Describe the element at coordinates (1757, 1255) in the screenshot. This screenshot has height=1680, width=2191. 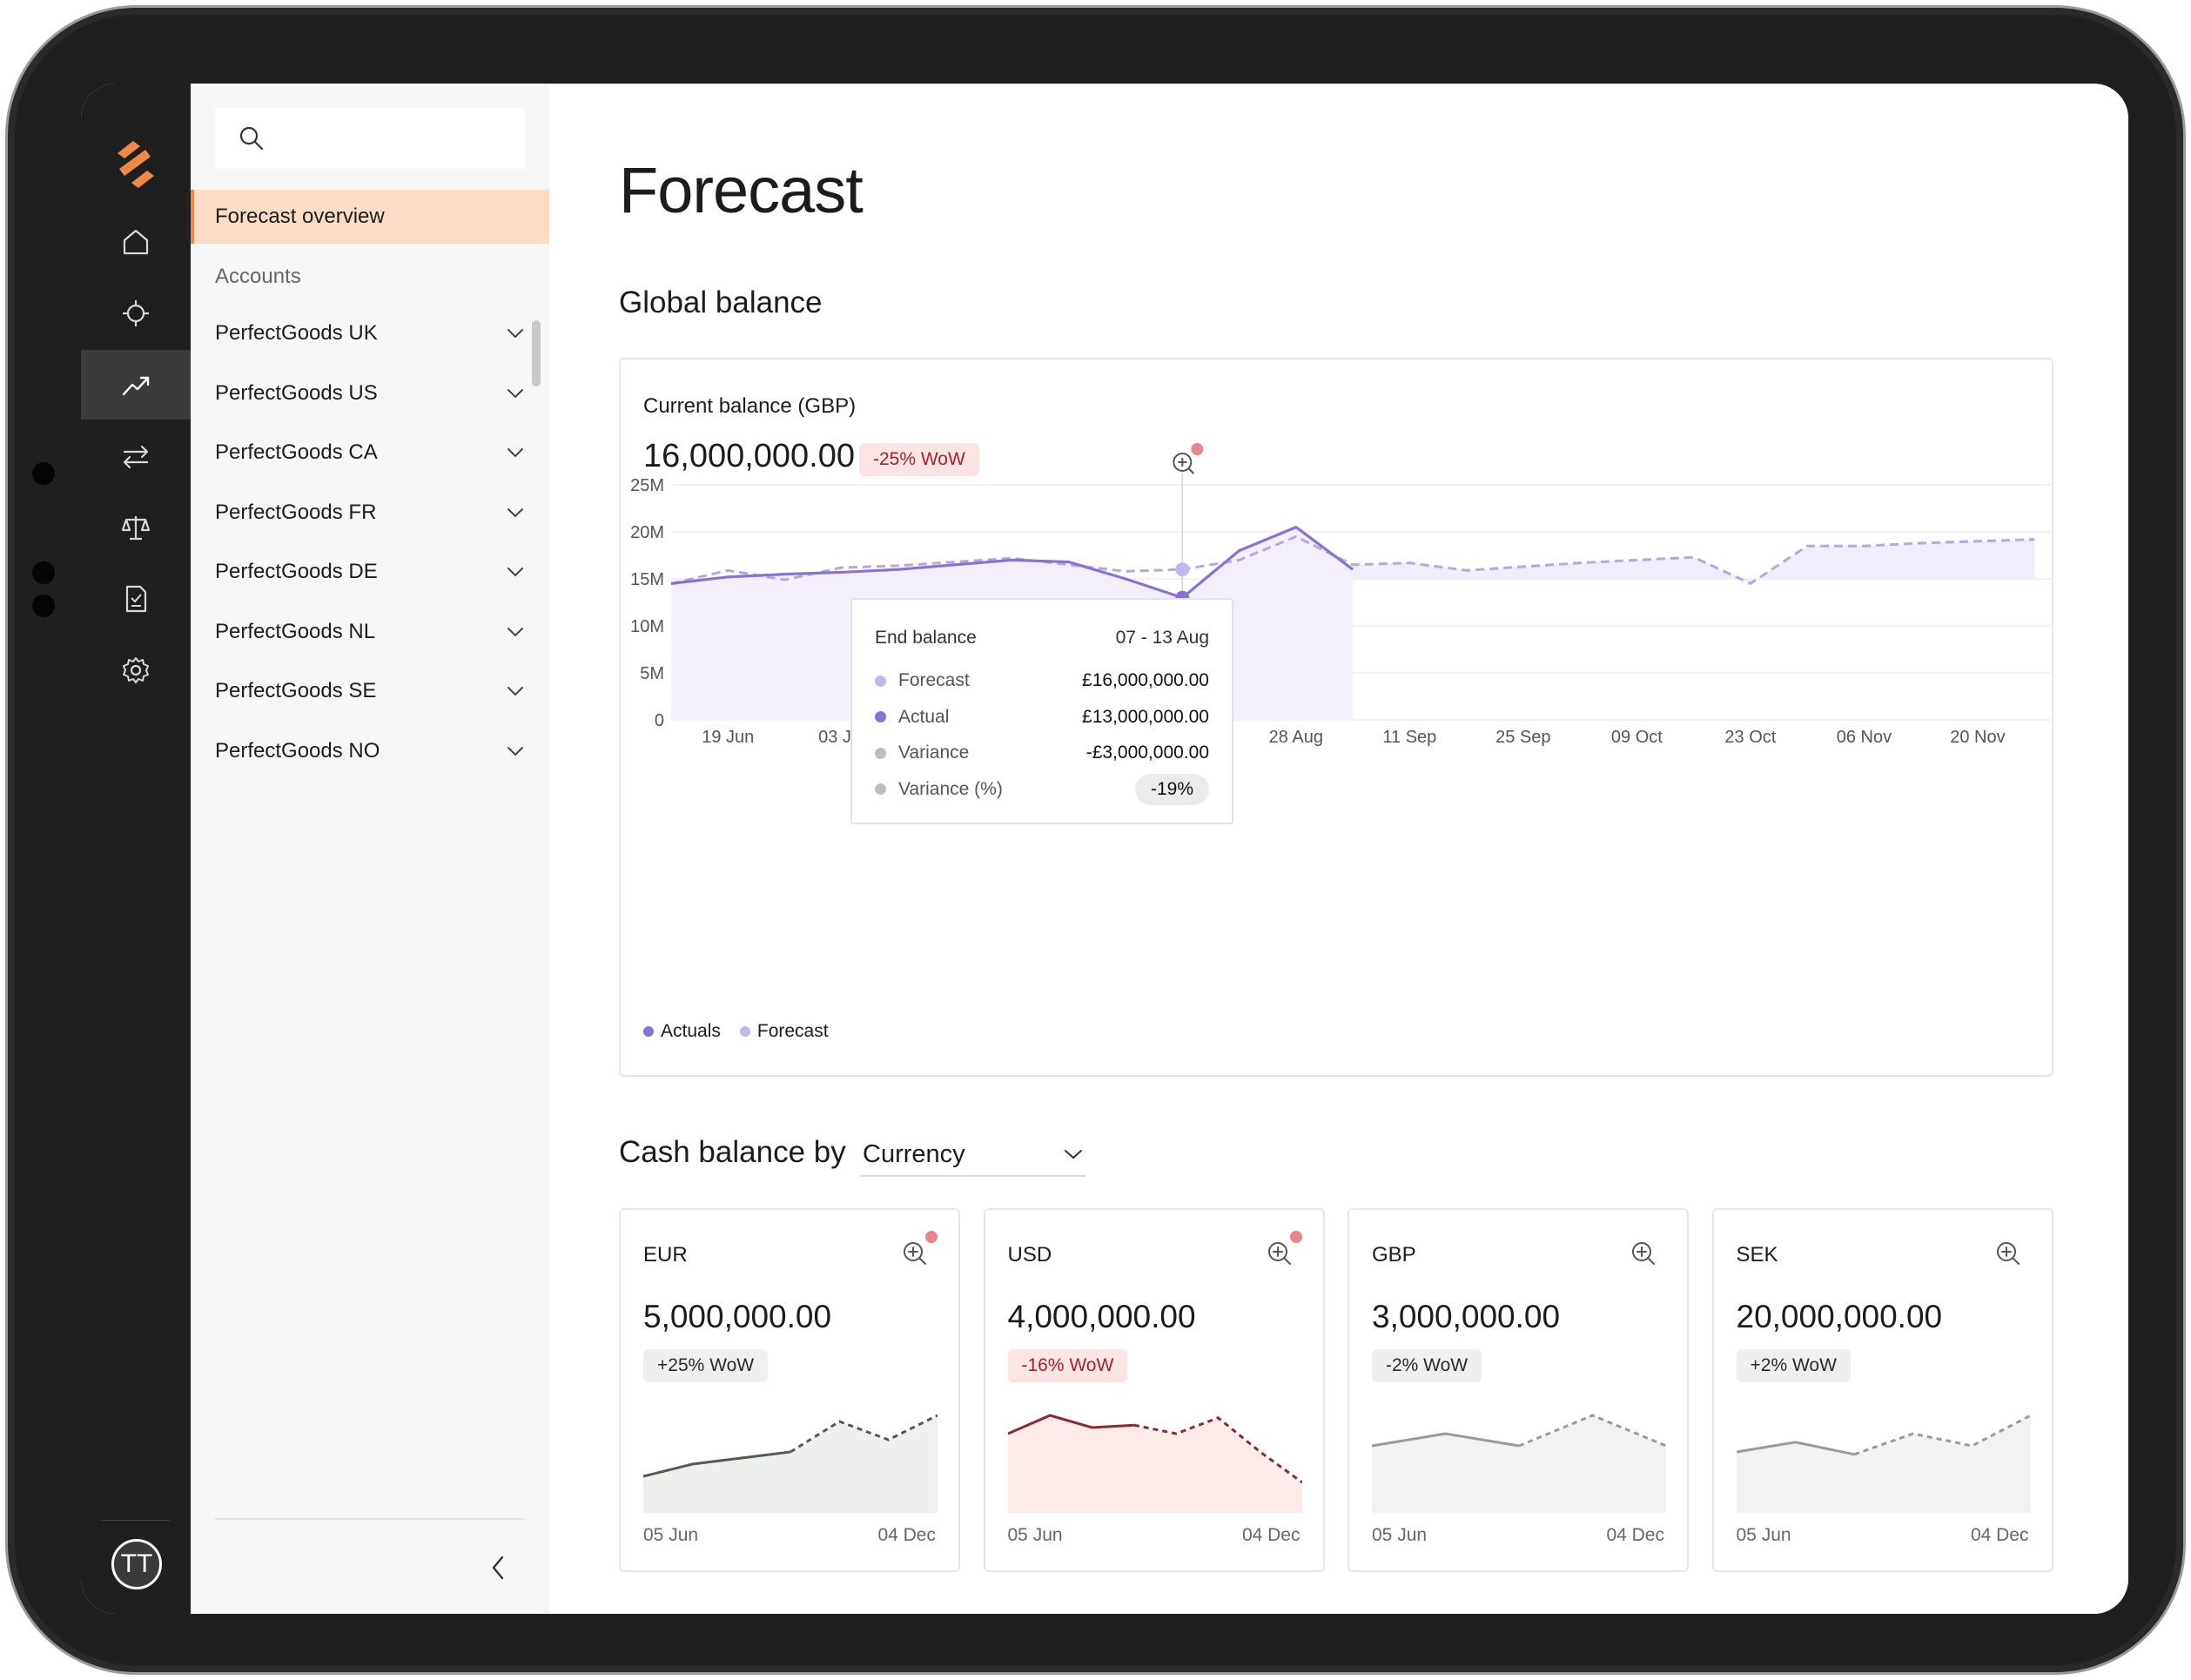
I see `currency-name: SEK` at that location.